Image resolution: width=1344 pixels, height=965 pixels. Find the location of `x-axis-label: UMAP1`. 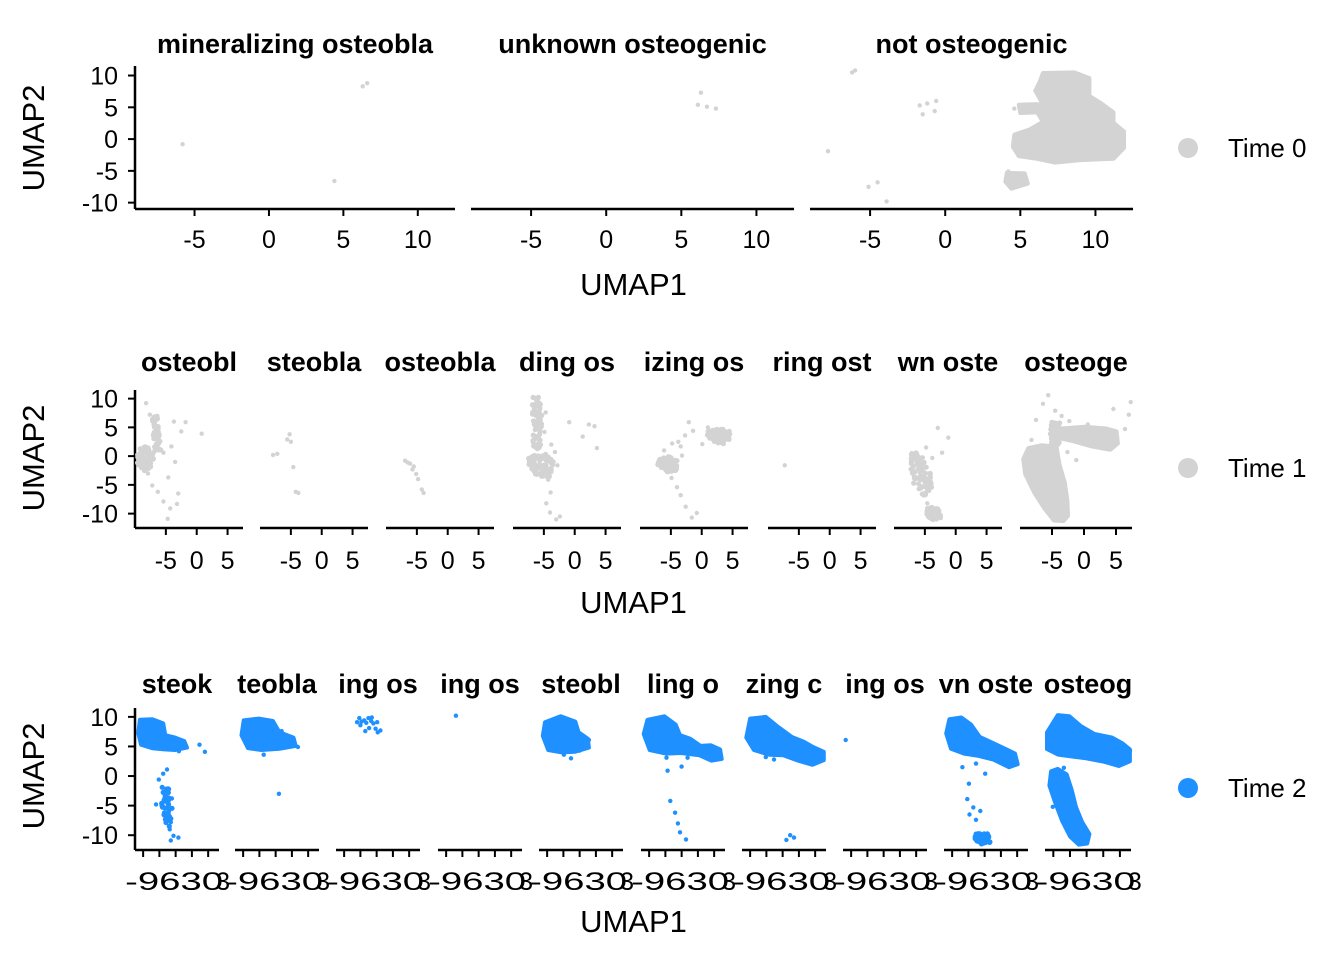

x-axis-label: UMAP1 is located at coordinates (633, 921).